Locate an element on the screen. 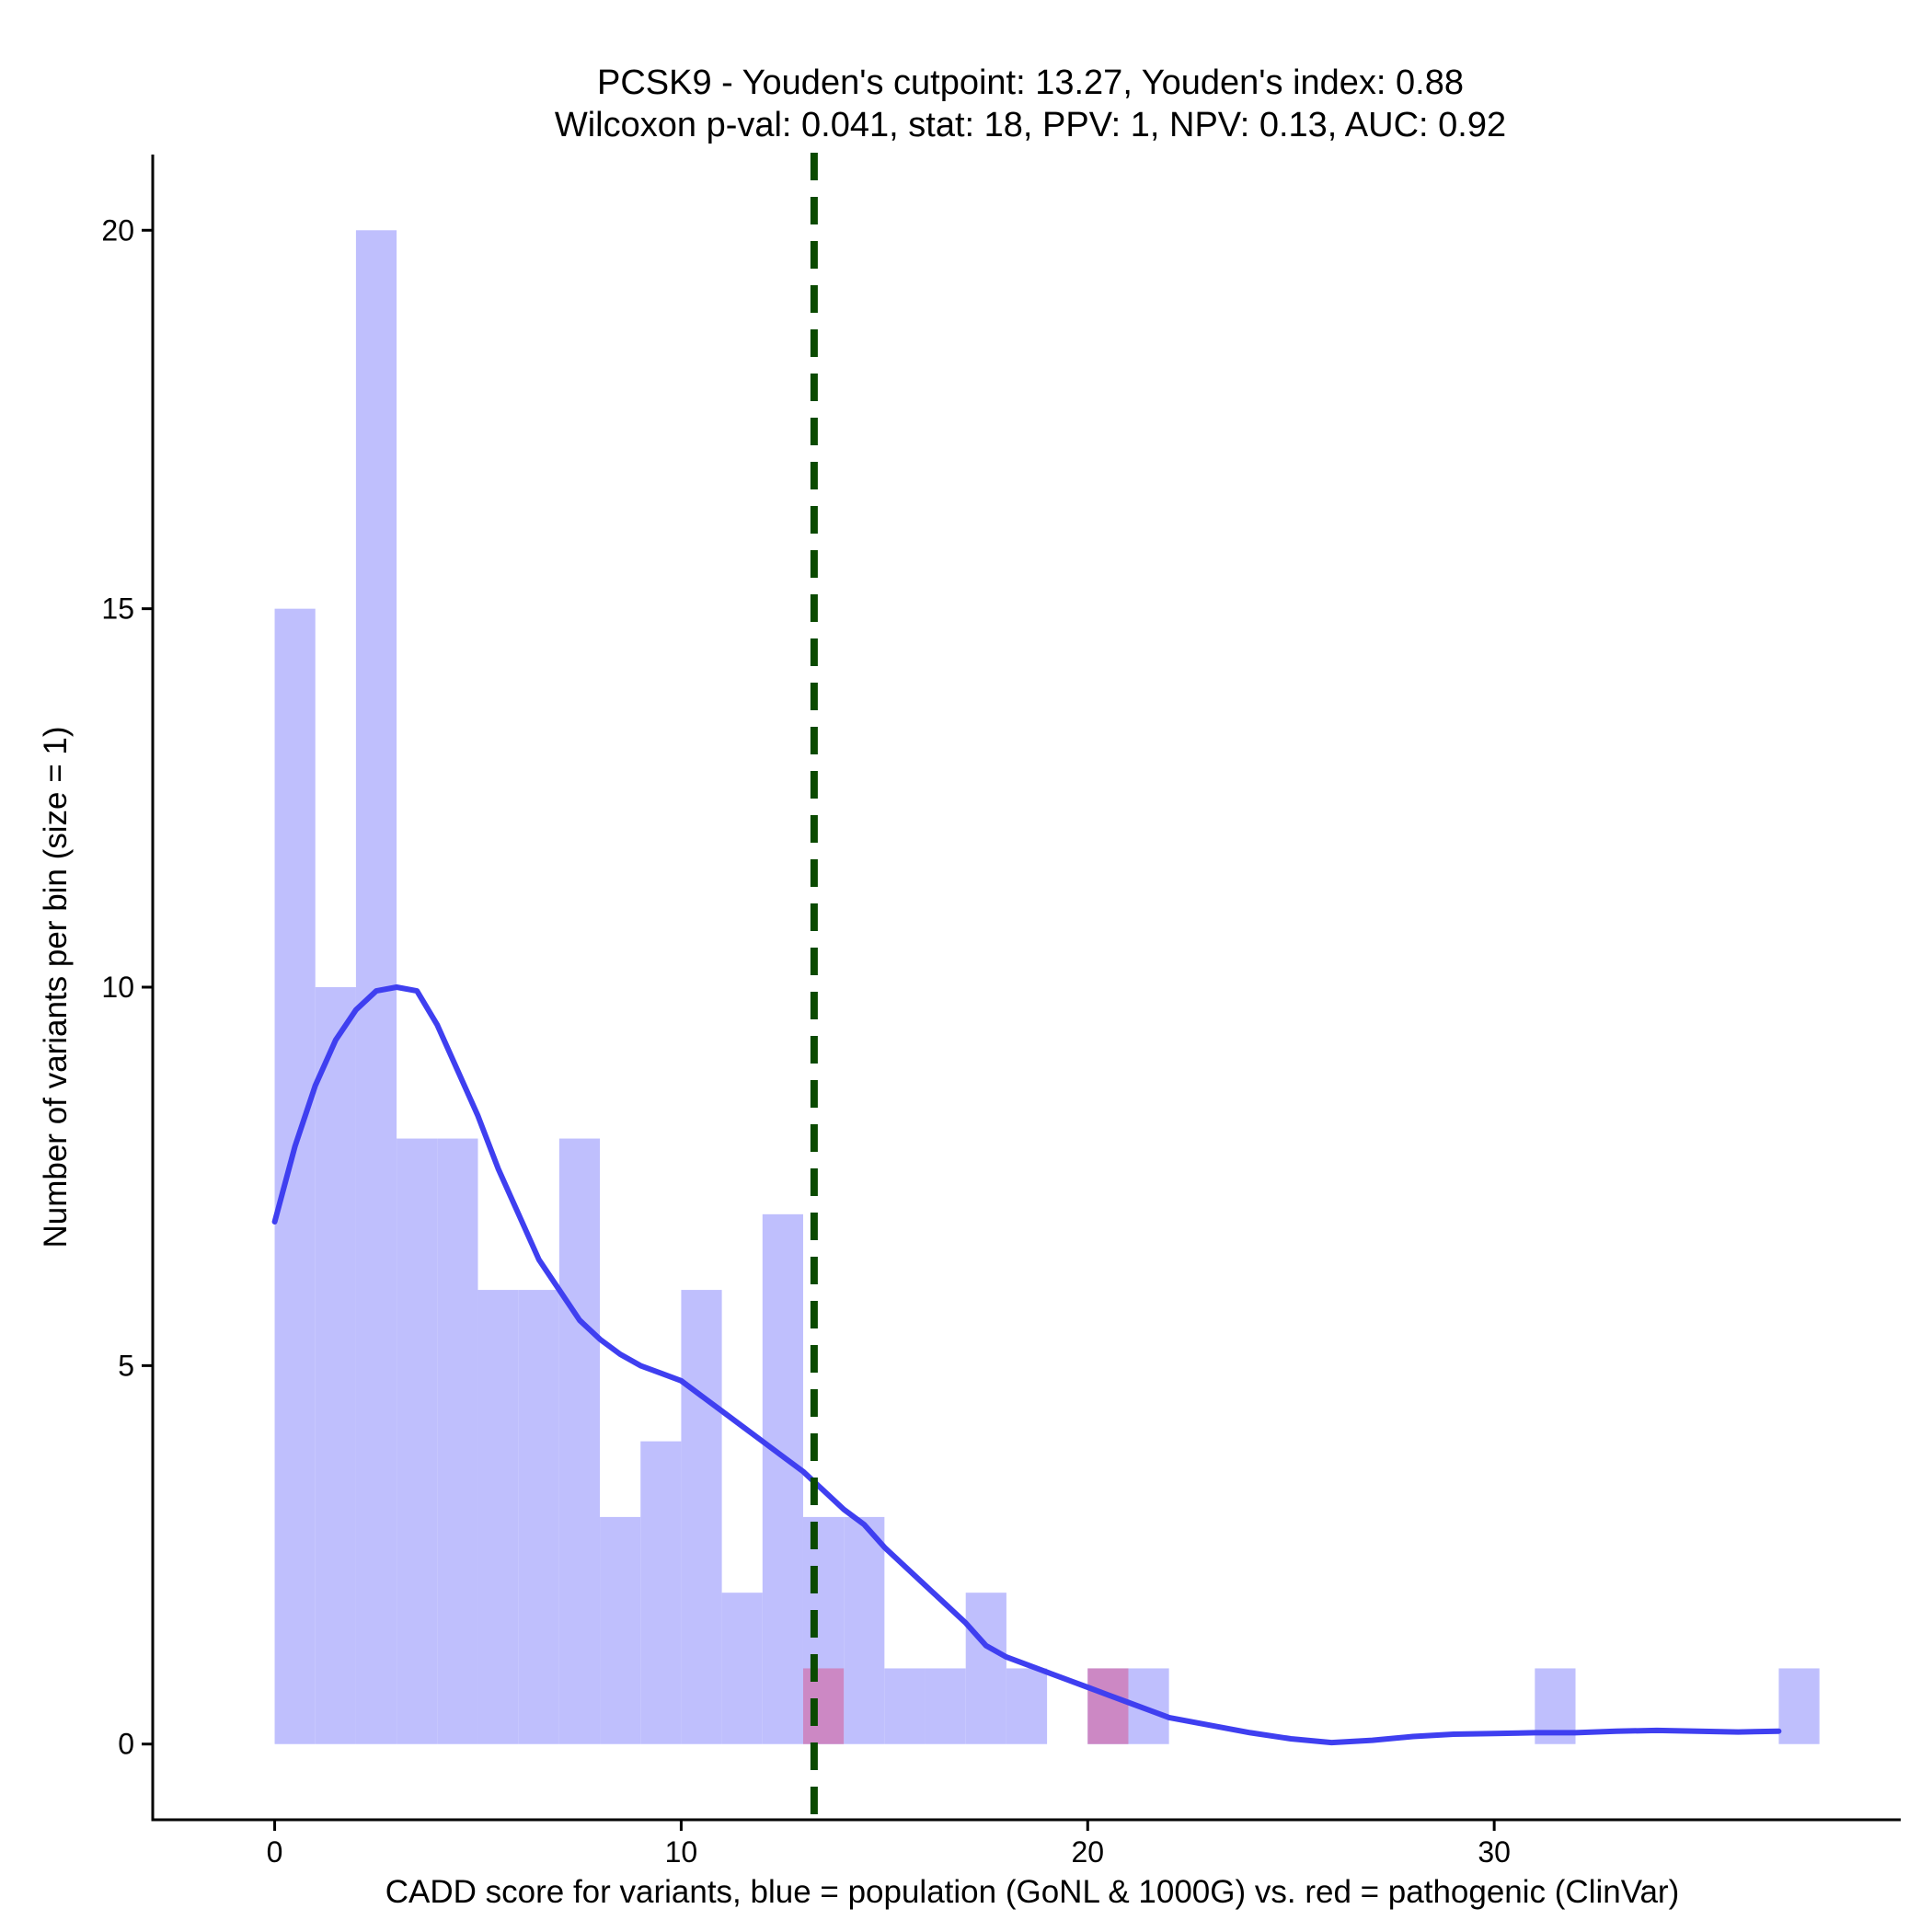 The width and height of the screenshot is (1932, 1932). y-tick-label-0: 0 is located at coordinates (126, 1744).